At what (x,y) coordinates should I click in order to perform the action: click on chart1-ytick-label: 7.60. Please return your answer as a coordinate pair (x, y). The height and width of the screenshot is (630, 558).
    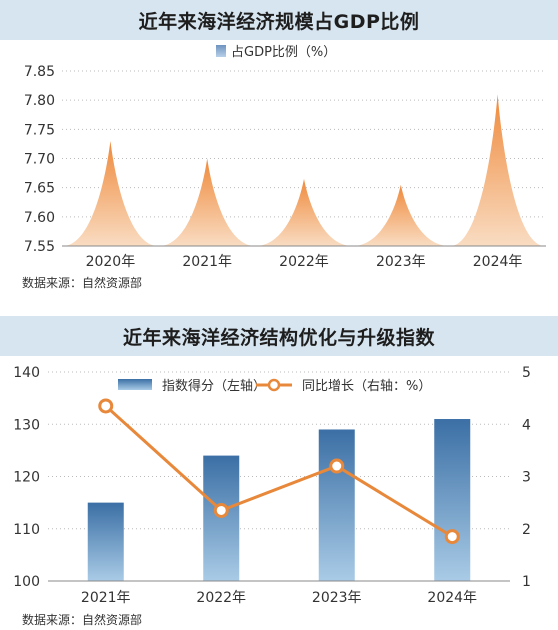
    Looking at the image, I should click on (39, 218).